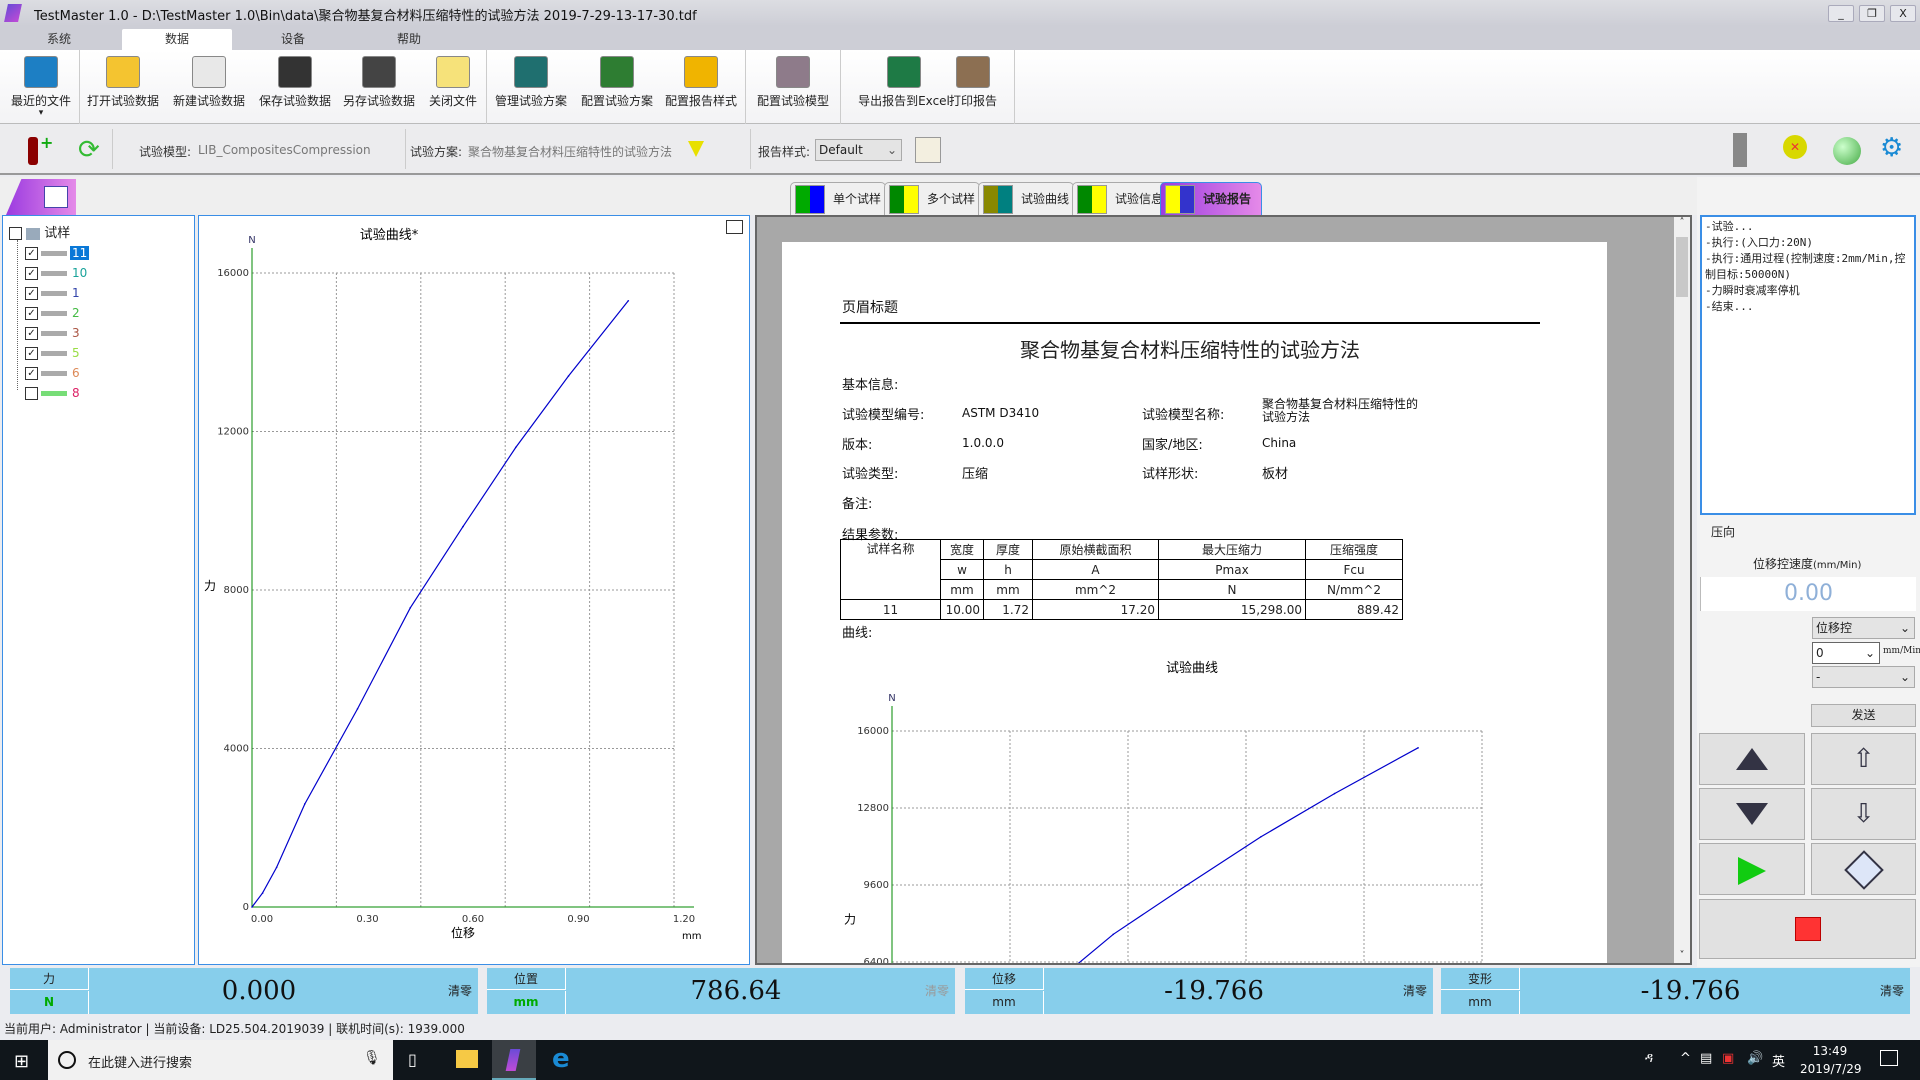 This screenshot has height=1080, width=1920. Describe the element at coordinates (177, 39) in the screenshot. I see `menu-tab-data: 数据` at that location.